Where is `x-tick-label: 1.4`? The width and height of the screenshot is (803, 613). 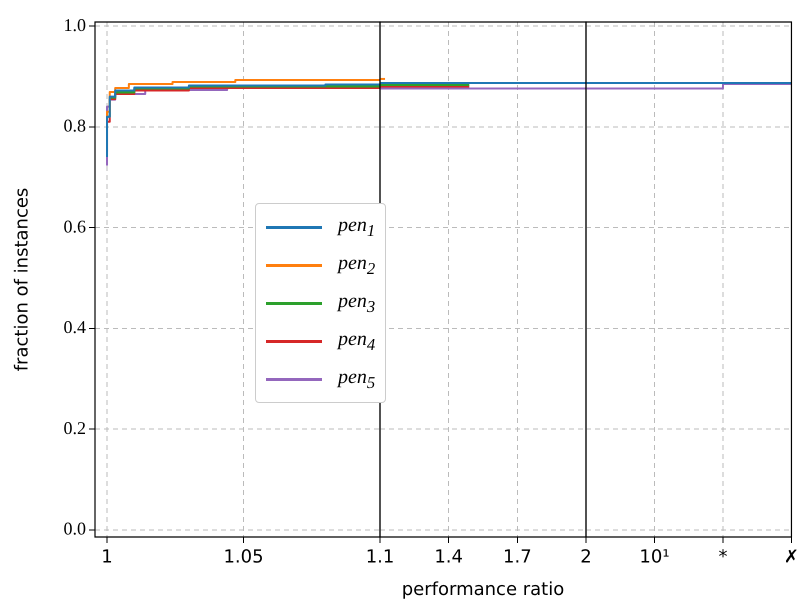
x-tick-label: 1.4 is located at coordinates (448, 557).